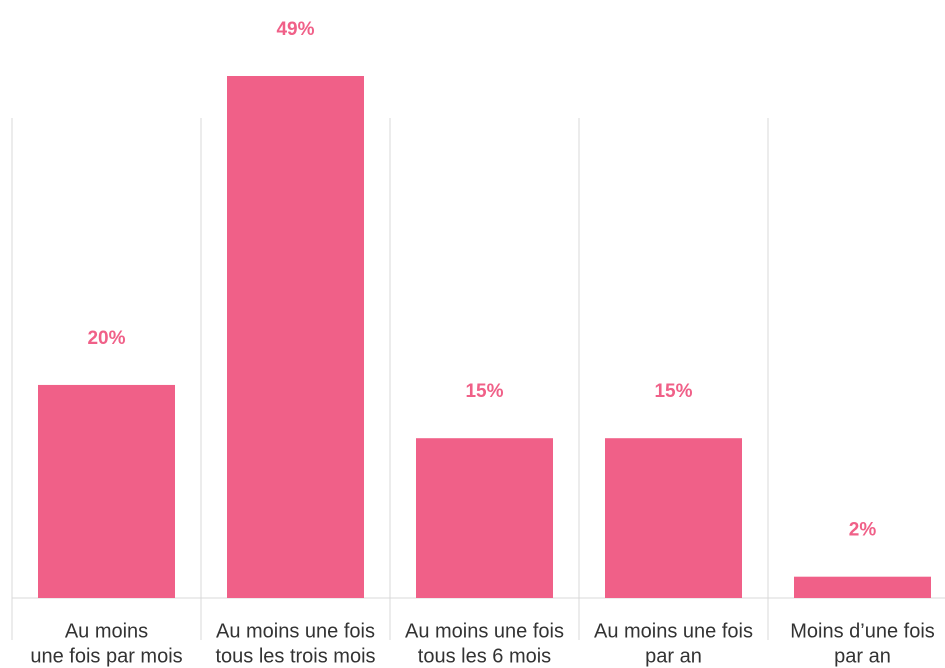 This screenshot has height=668, width=945. What do you see at coordinates (106, 656) in the screenshot?
I see `x-tick-label: une fois par mois` at bounding box center [106, 656].